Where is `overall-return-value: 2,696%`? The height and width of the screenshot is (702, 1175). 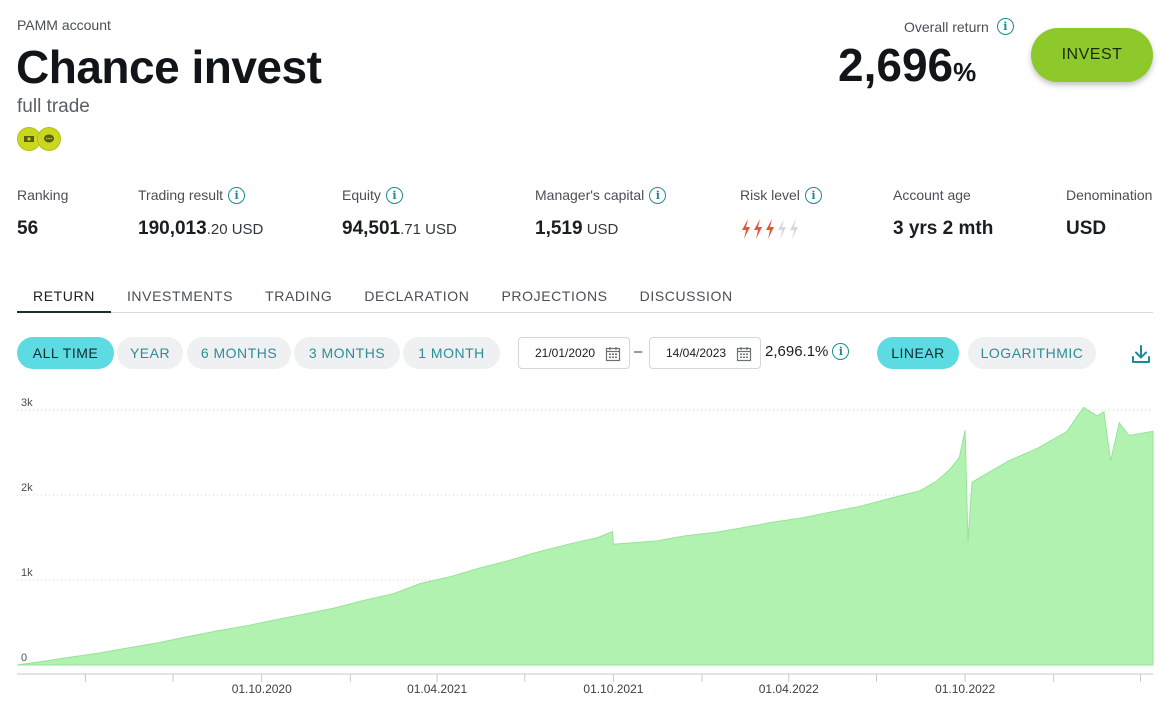
overall-return-value: 2,696% is located at coordinates (907, 65).